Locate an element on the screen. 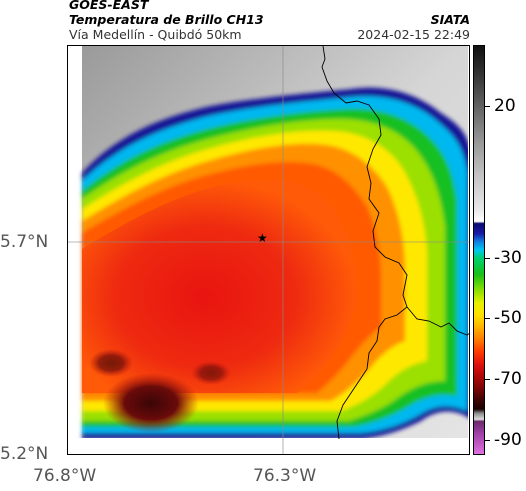 Image resolution: width=526 pixels, height=491 pixels. department-border is located at coordinates (437, 321).